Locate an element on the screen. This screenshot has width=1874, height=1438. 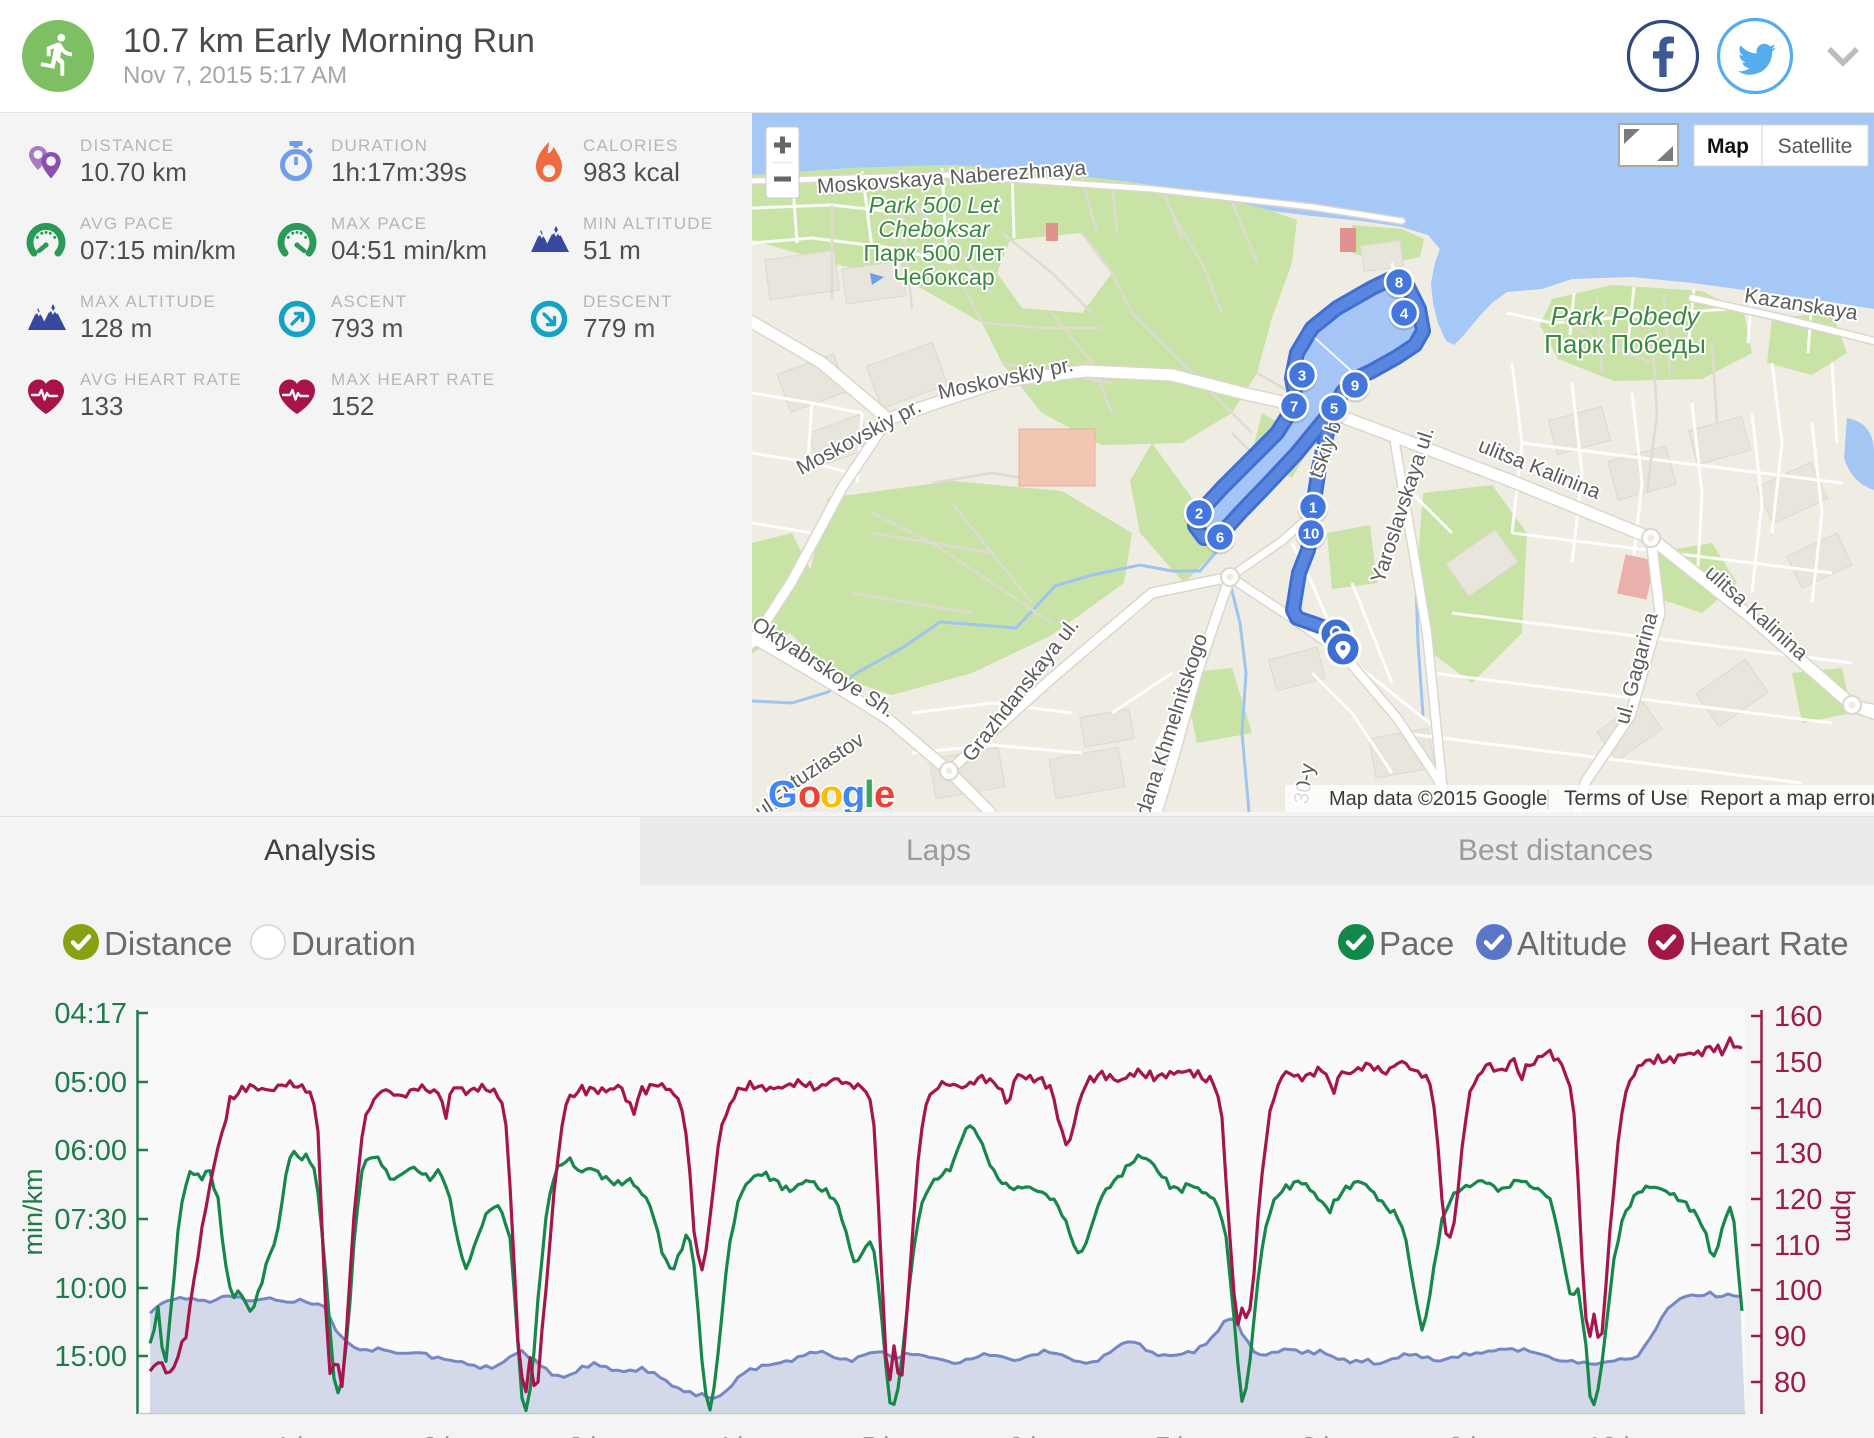
svg-text: Парк 500 Лет is located at coordinates (934, 253).